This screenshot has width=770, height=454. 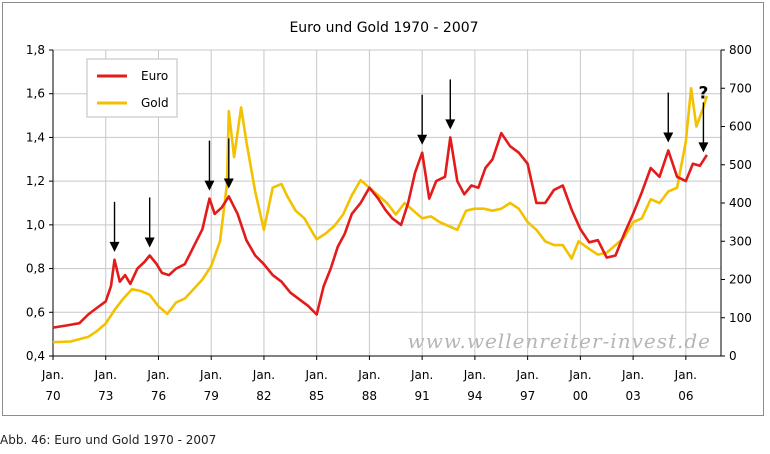 I want to click on x-tick-label-year: 94, so click(x=474, y=396).